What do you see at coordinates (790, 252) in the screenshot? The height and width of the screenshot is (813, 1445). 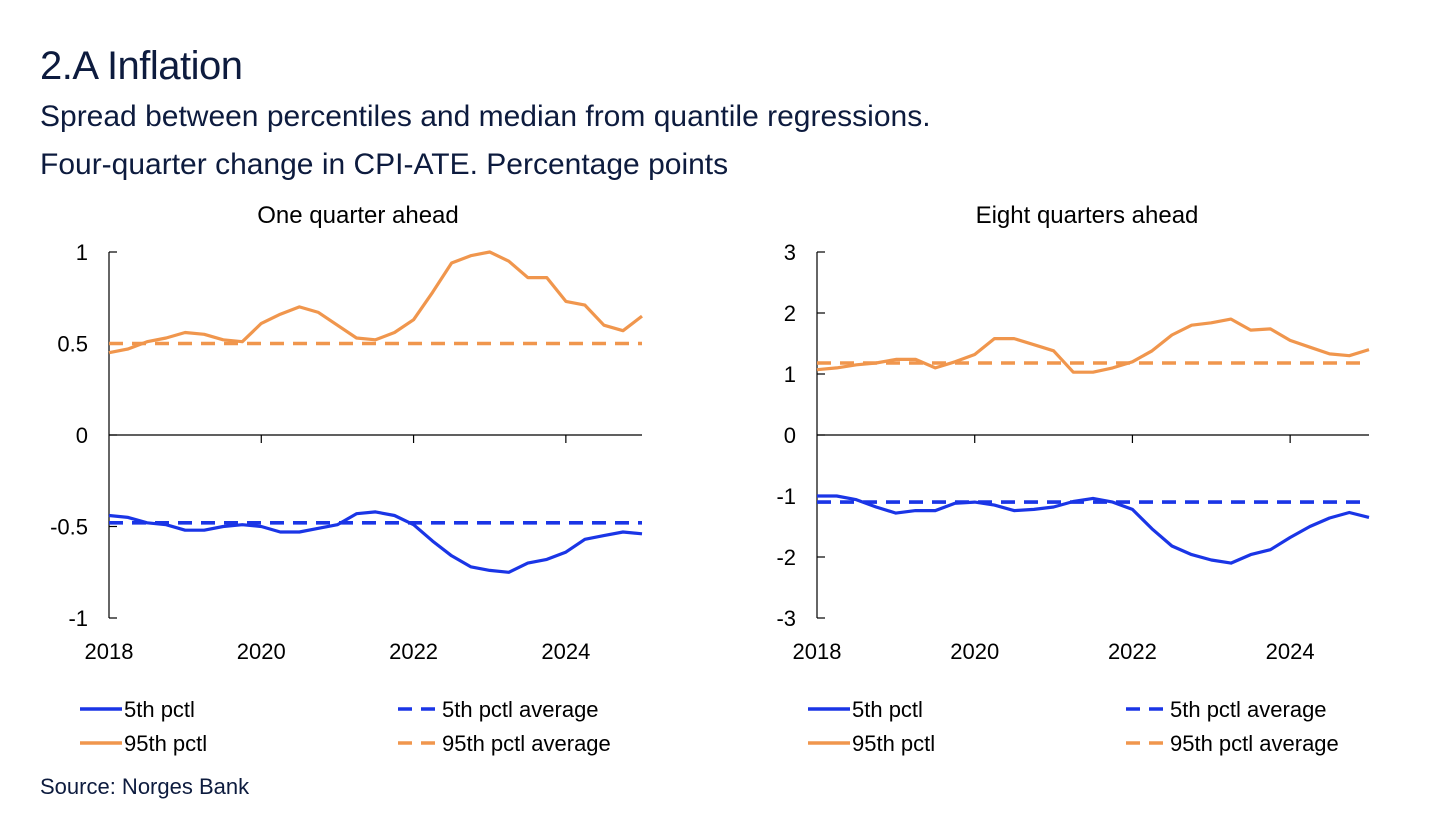 I see `y-tick-label: 3` at bounding box center [790, 252].